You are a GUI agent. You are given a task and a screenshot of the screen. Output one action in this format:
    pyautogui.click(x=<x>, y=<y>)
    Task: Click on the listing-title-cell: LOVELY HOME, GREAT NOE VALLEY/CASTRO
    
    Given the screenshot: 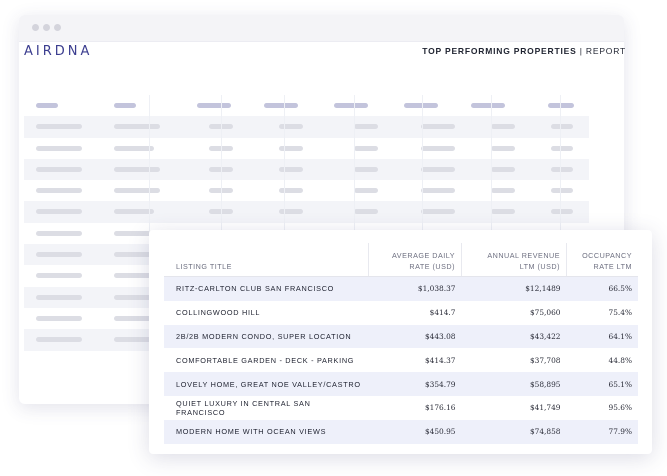 What is the action you would take?
    pyautogui.click(x=266, y=384)
    